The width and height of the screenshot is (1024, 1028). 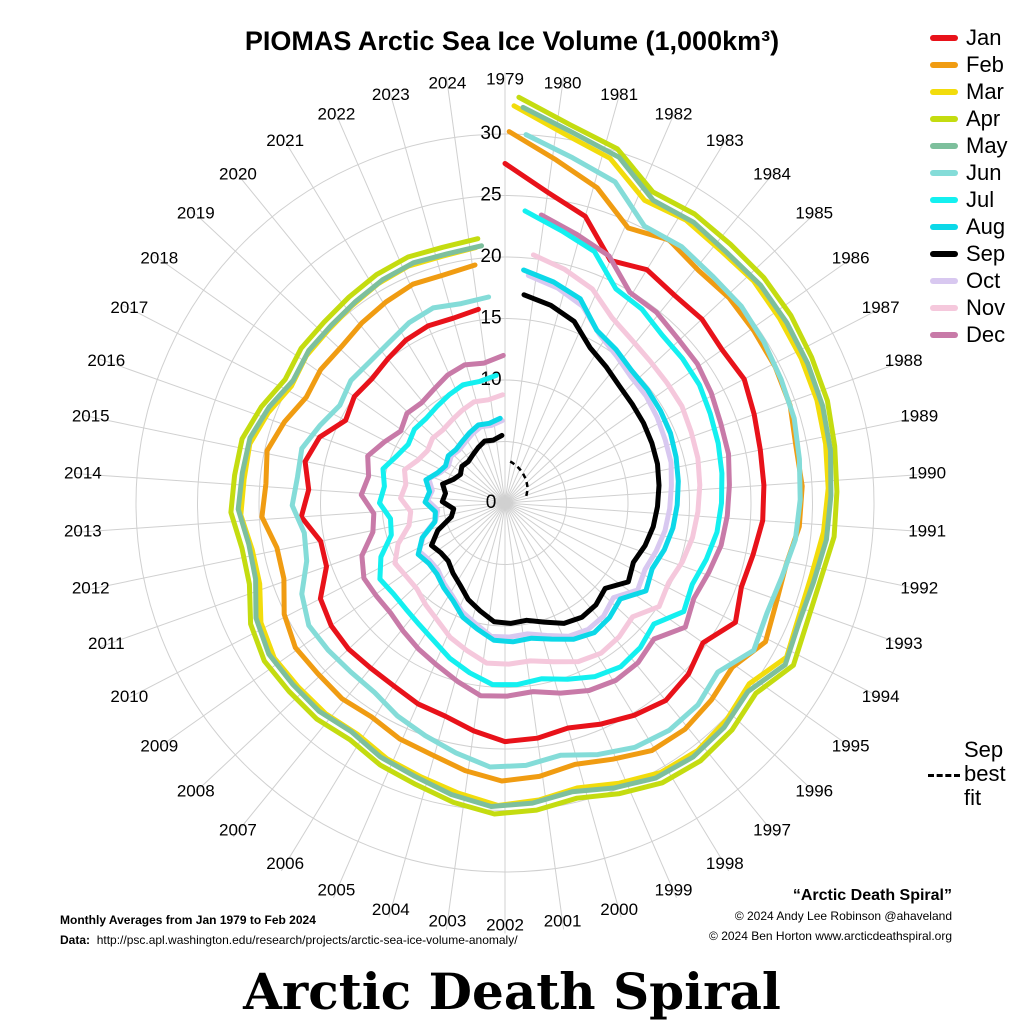 I want to click on year-label: 1994, so click(x=881, y=696).